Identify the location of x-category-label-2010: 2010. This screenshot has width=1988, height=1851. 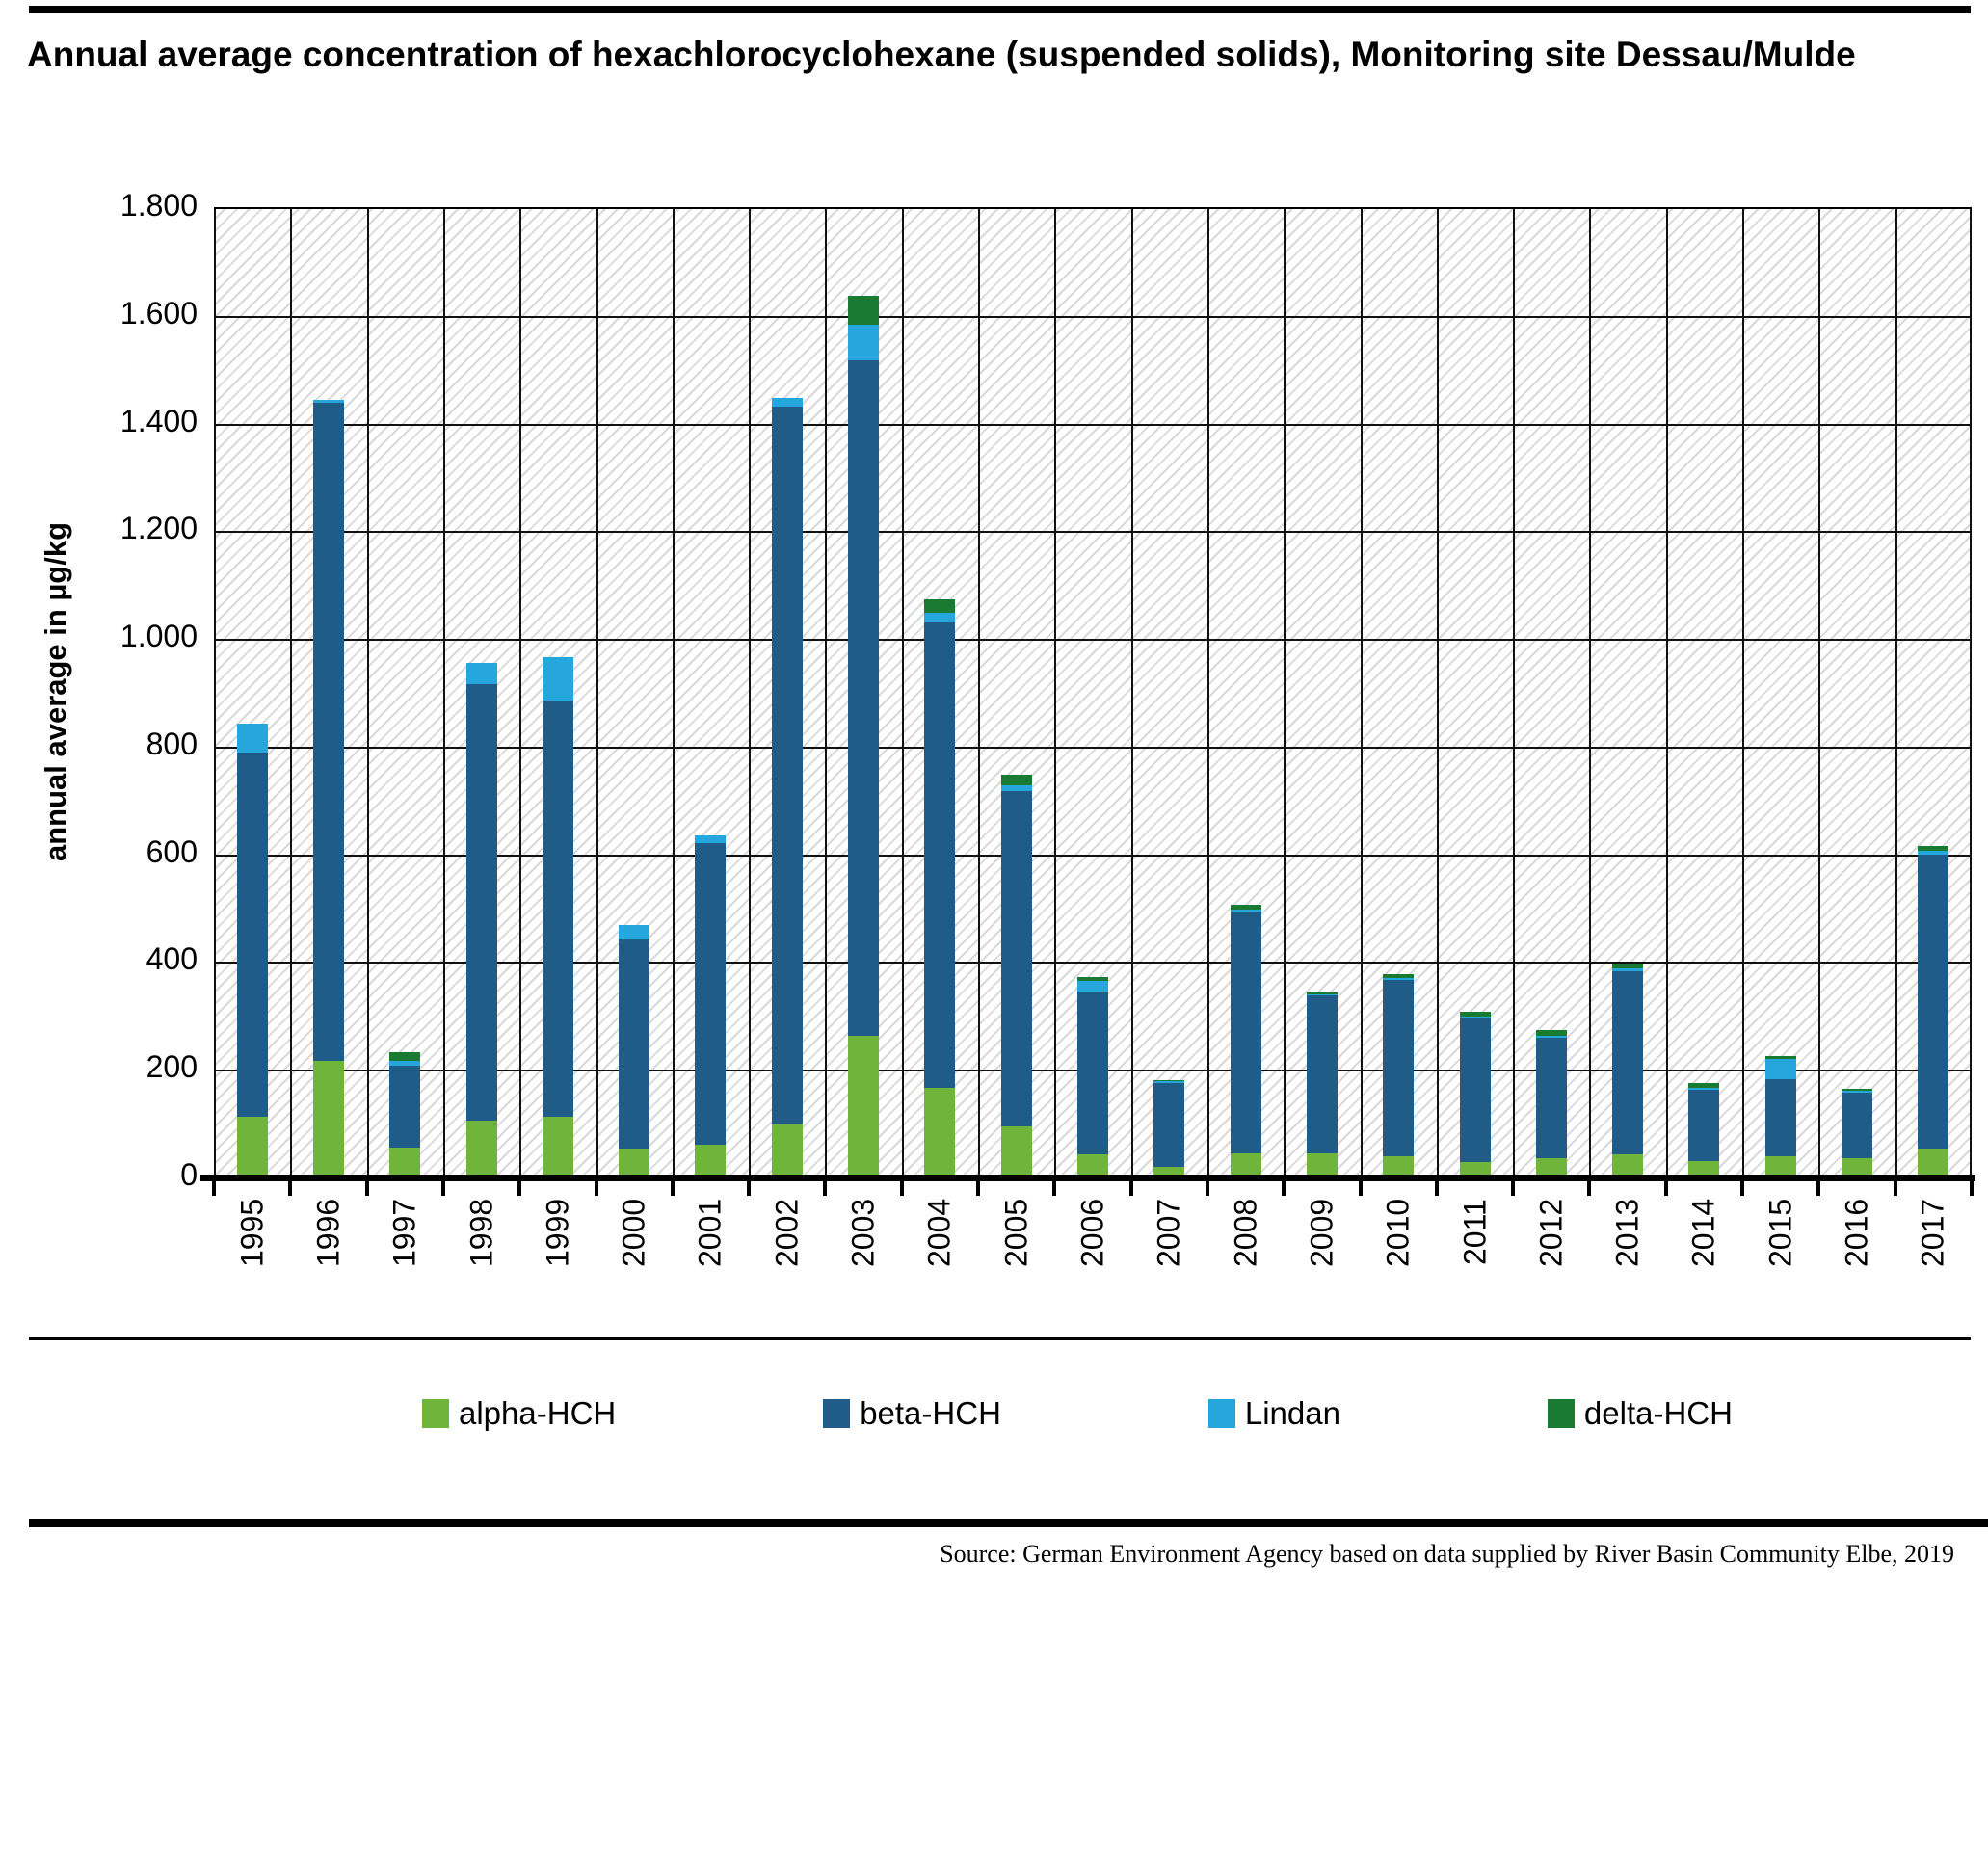
(1398, 1234).